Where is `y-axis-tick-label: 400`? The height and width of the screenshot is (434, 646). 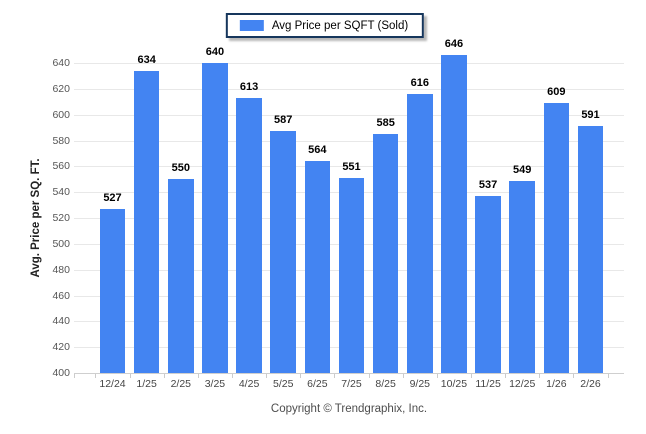 y-axis-tick-label: 400 is located at coordinates (61, 373).